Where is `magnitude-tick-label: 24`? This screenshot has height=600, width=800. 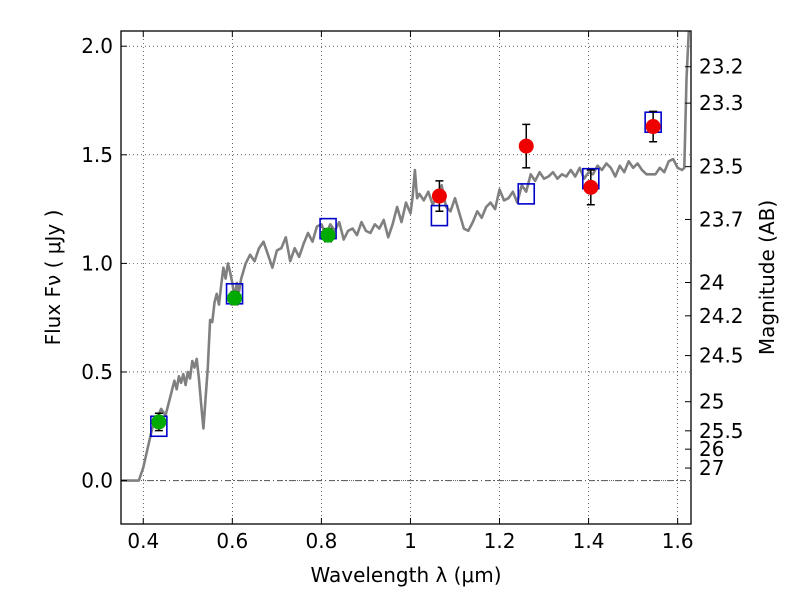 magnitude-tick-label: 24 is located at coordinates (711, 282).